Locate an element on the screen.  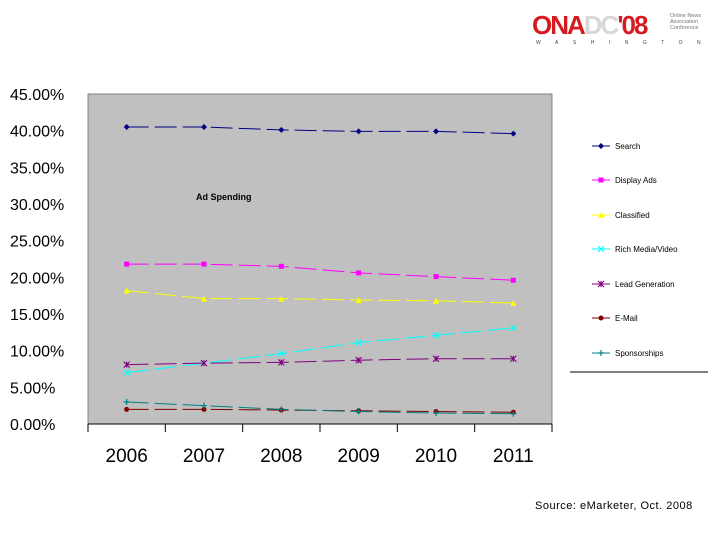
legend-label: Classified is located at coordinates (632, 215).